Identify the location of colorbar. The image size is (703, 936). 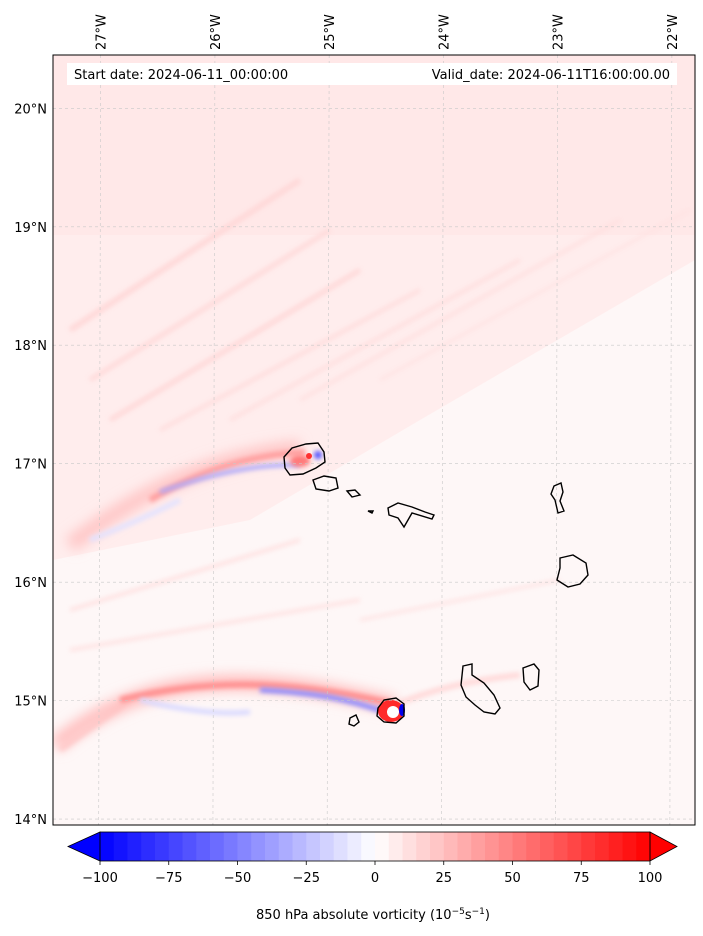
(372, 846).